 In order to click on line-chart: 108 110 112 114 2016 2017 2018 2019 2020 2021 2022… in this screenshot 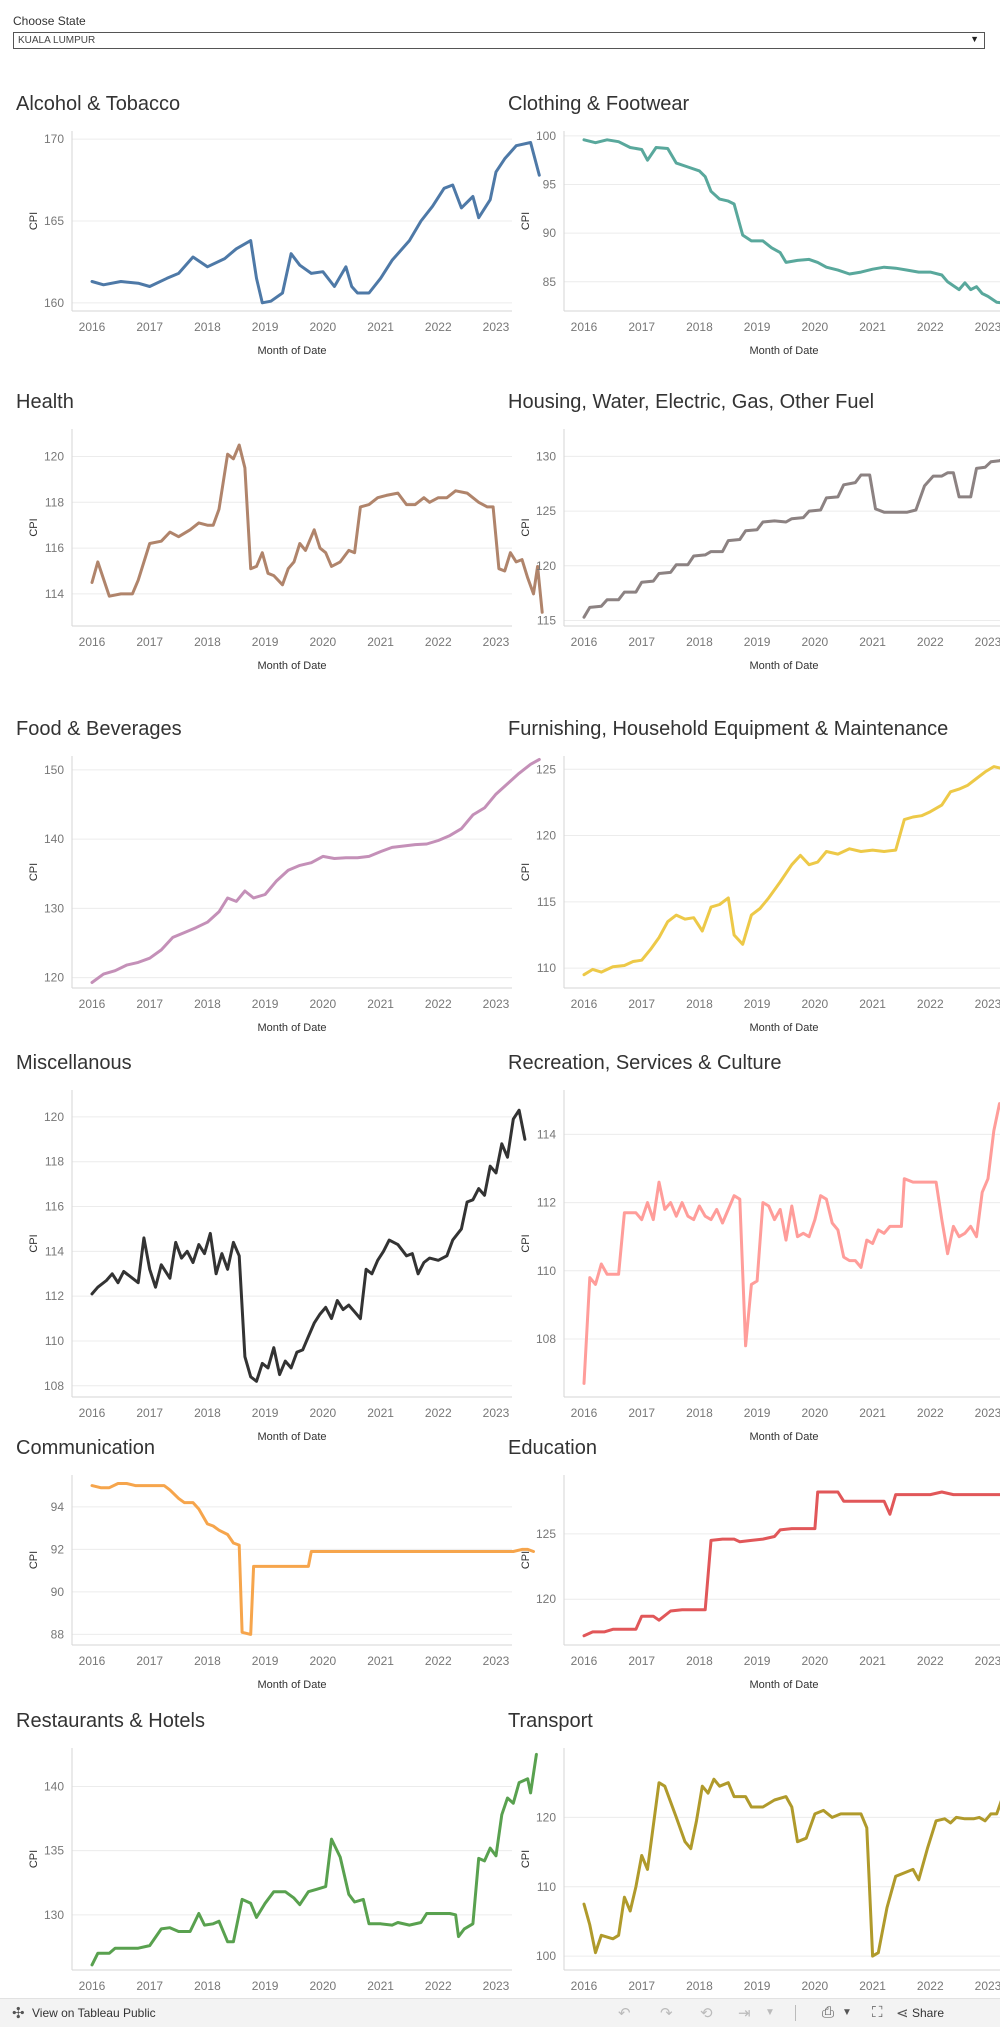, I will do `click(754, 1249)`.